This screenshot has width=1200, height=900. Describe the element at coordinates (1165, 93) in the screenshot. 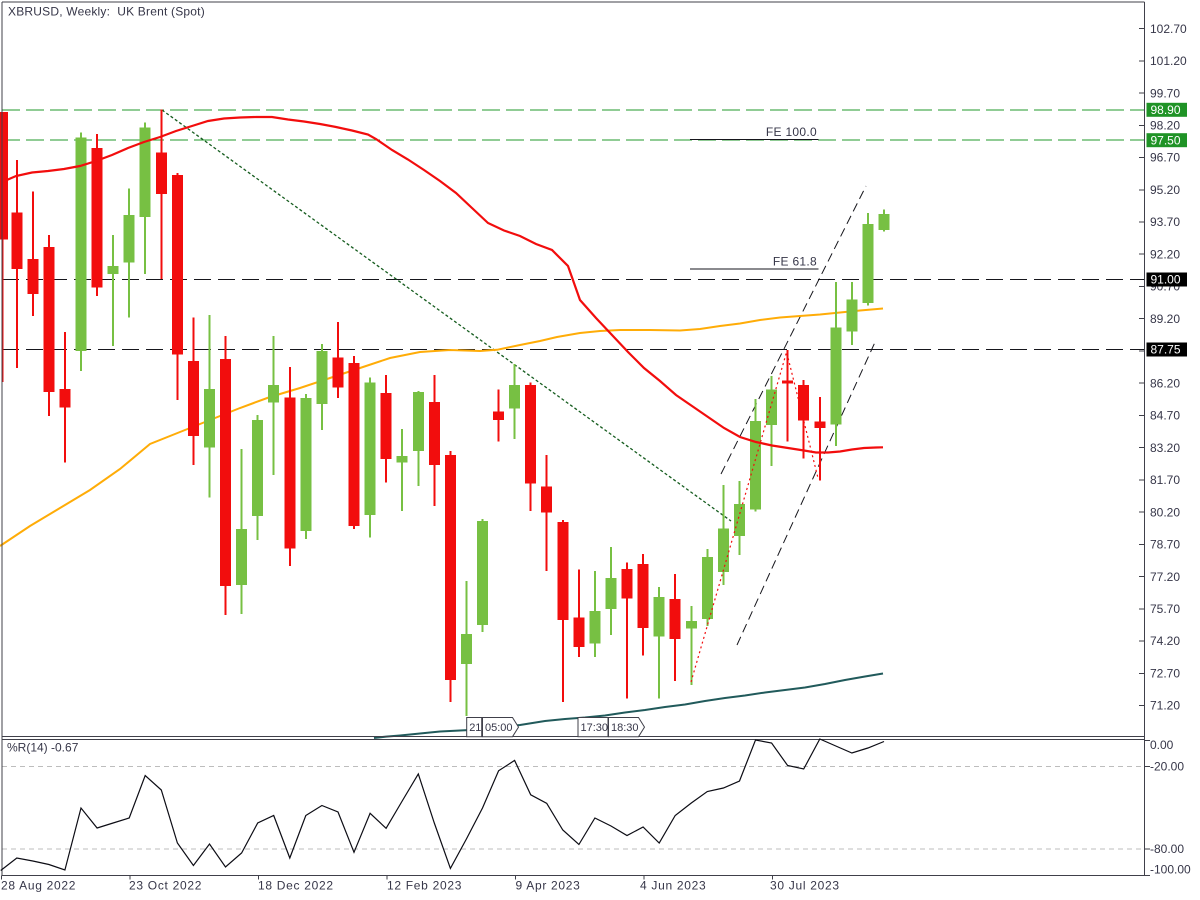

I see `svg-text: 99.70` at that location.